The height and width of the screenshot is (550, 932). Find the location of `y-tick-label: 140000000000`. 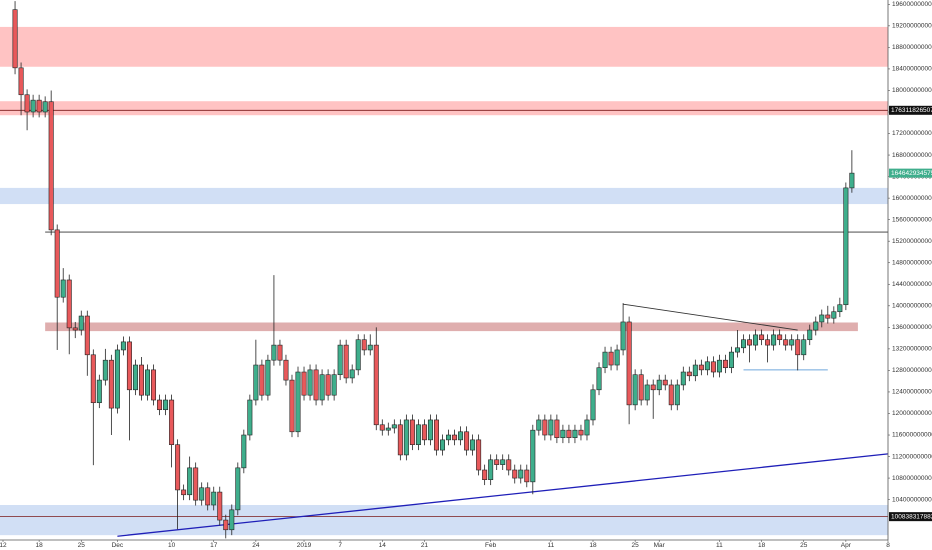

y-tick-label: 140000000000 is located at coordinates (912, 306).